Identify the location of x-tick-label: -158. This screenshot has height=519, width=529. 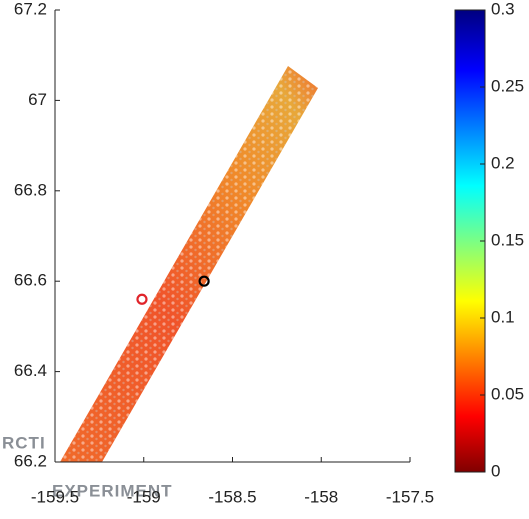
(321, 496).